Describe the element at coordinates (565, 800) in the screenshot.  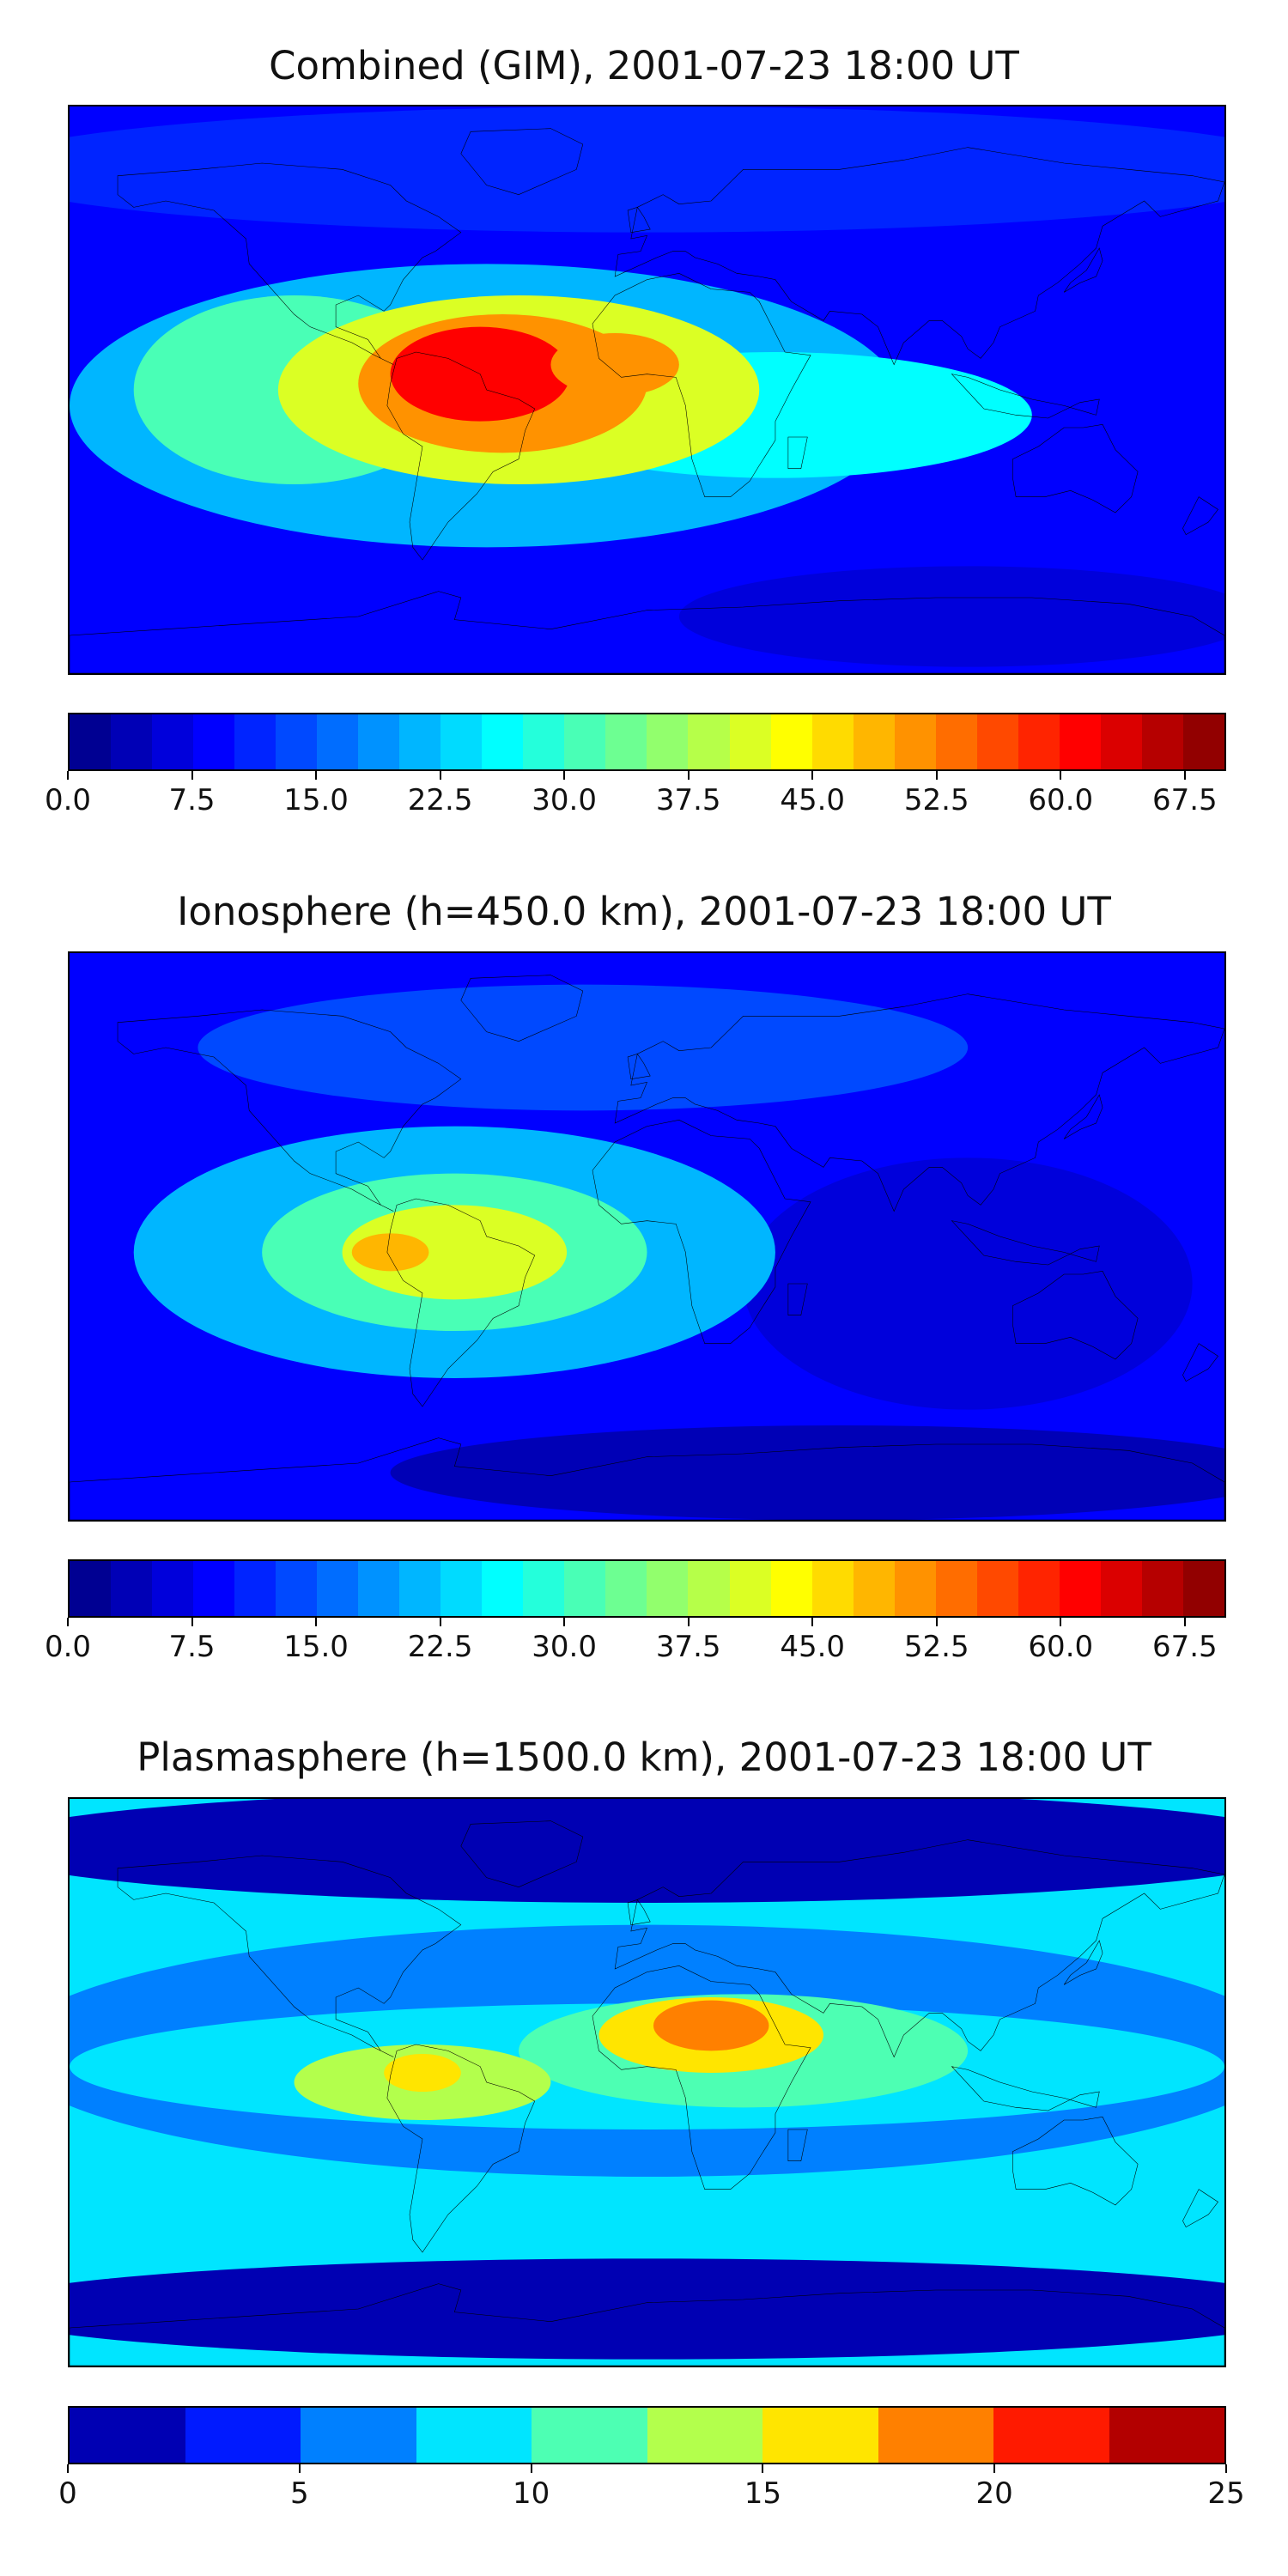
I see `colorbar-tick-label: 30.0` at that location.